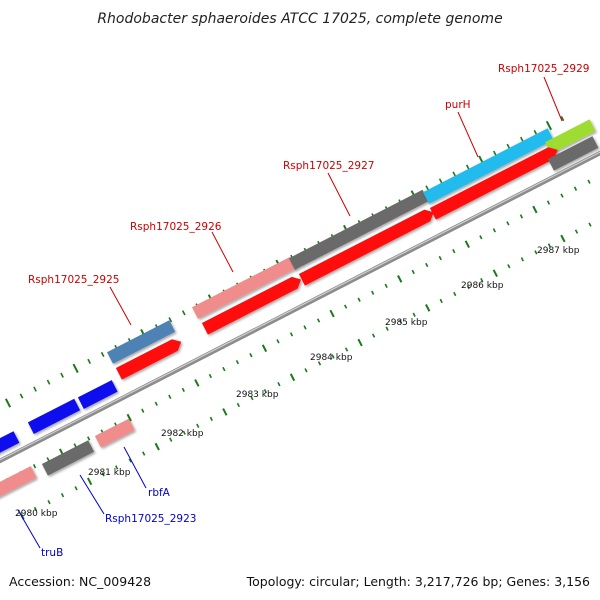  I want to click on scale-label-2986: 2986 kbp, so click(482, 286).